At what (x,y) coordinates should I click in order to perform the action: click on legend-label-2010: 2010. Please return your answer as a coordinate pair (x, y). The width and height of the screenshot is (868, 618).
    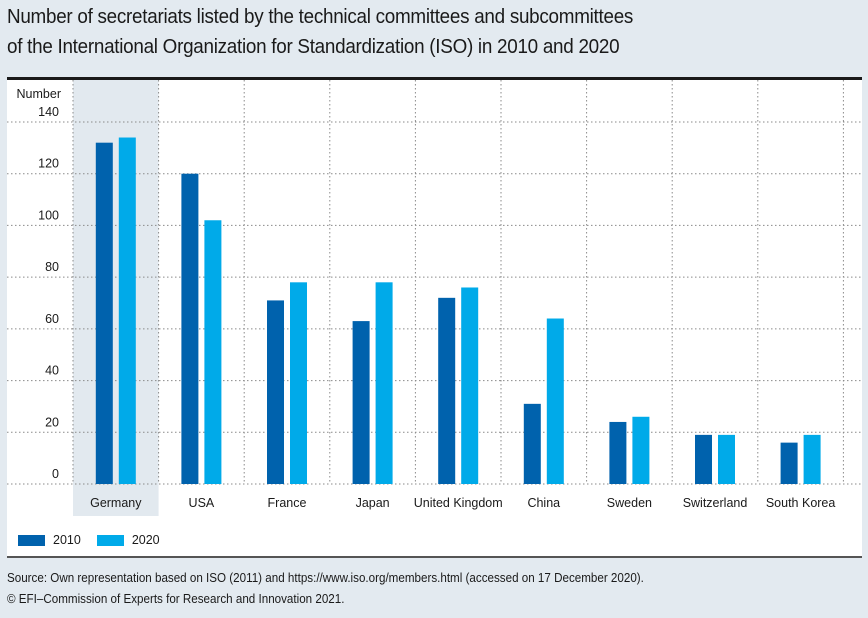
    Looking at the image, I should click on (67, 540).